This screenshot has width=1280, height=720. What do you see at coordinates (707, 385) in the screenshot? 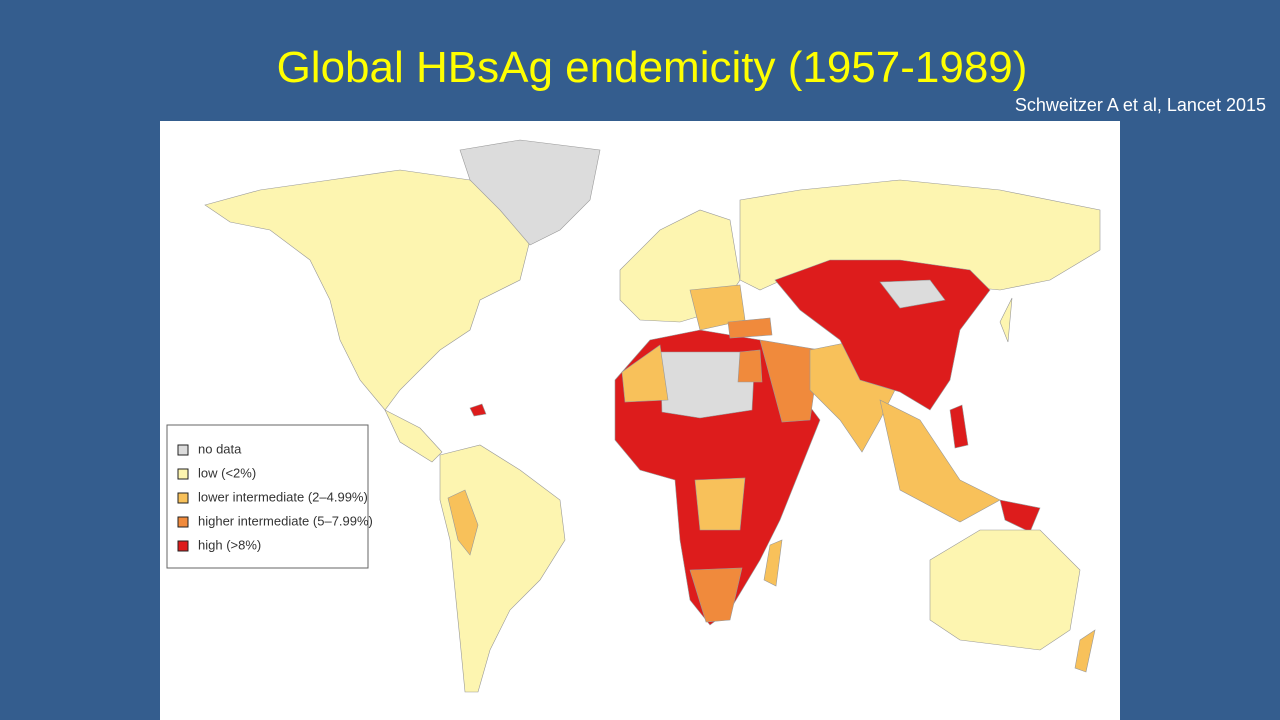
I see `north-africa` at bounding box center [707, 385].